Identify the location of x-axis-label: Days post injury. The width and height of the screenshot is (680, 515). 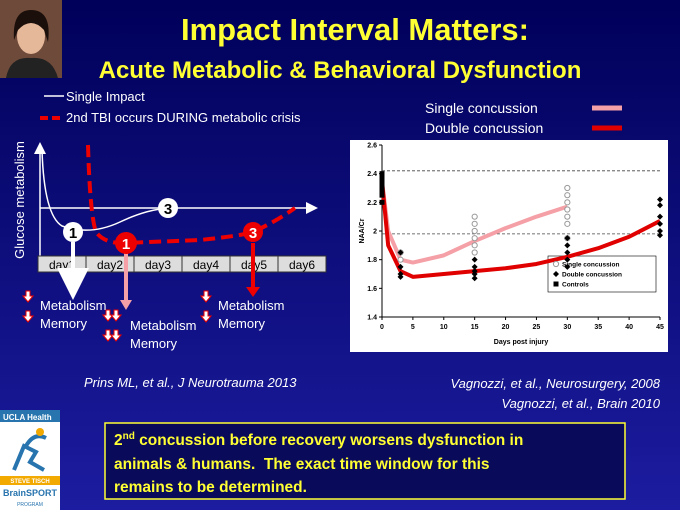
(521, 342).